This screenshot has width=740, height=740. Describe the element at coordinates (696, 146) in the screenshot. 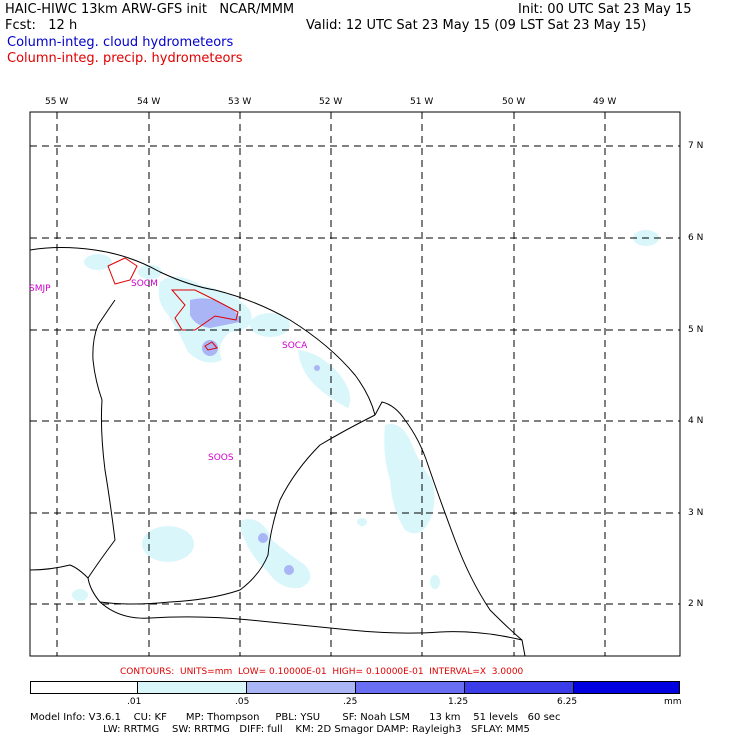

I see `lat-label-7n: 7 N` at that location.